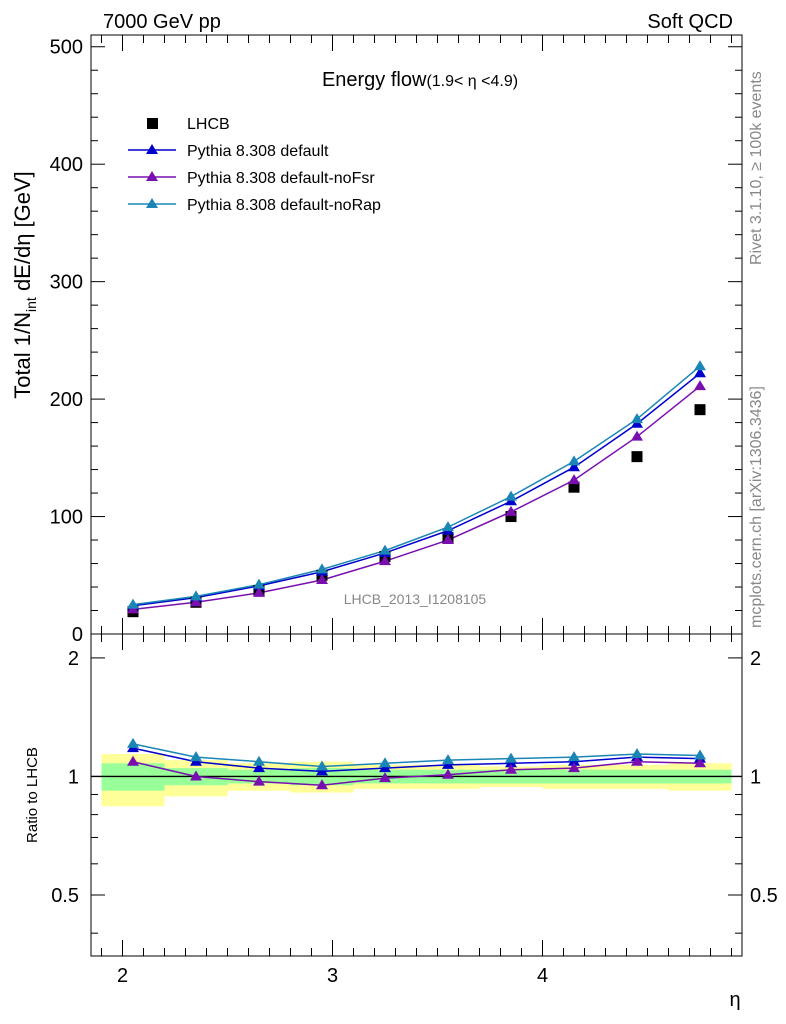 The image size is (786, 1024). I want to click on legend-item-norap: Pythia 8.308 default-noRap, so click(254, 205).